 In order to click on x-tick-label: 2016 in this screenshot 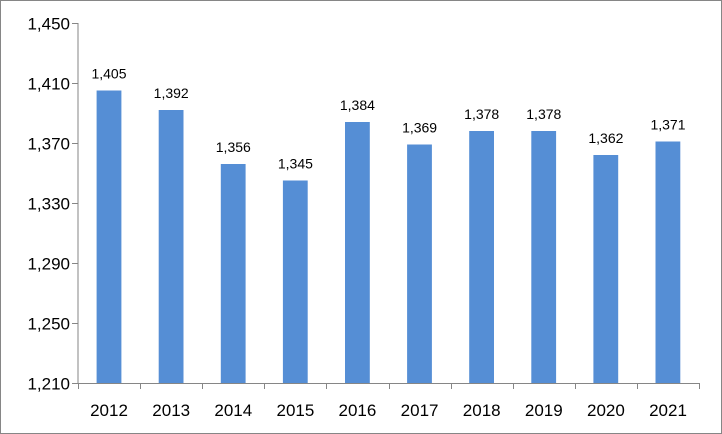, I will do `click(357, 410)`.